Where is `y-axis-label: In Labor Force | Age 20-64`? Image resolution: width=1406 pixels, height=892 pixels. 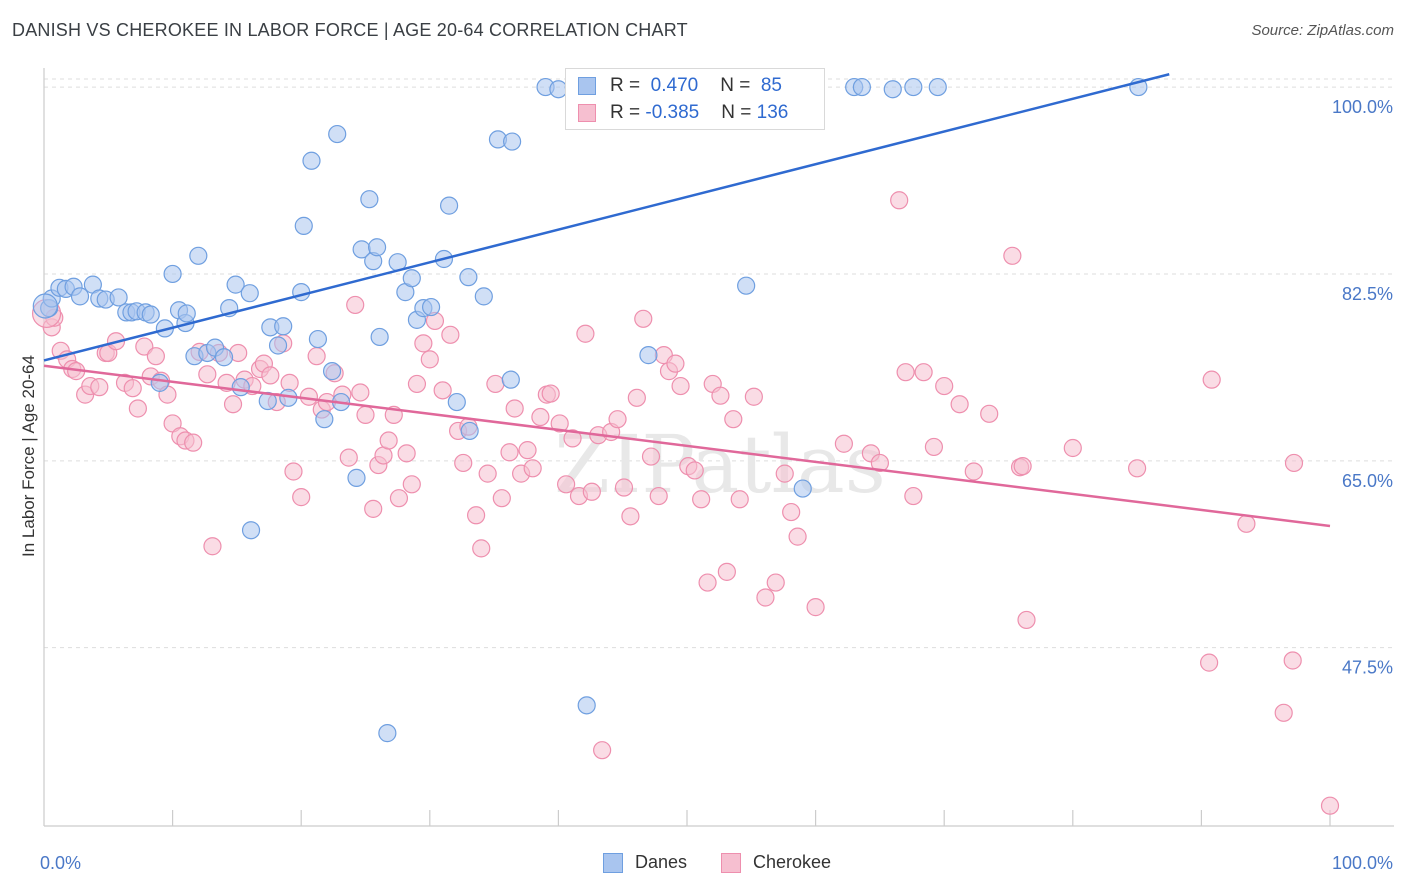
y-axis-label: In Labor Force | Age 20-64 is located at coordinates (28, 456).